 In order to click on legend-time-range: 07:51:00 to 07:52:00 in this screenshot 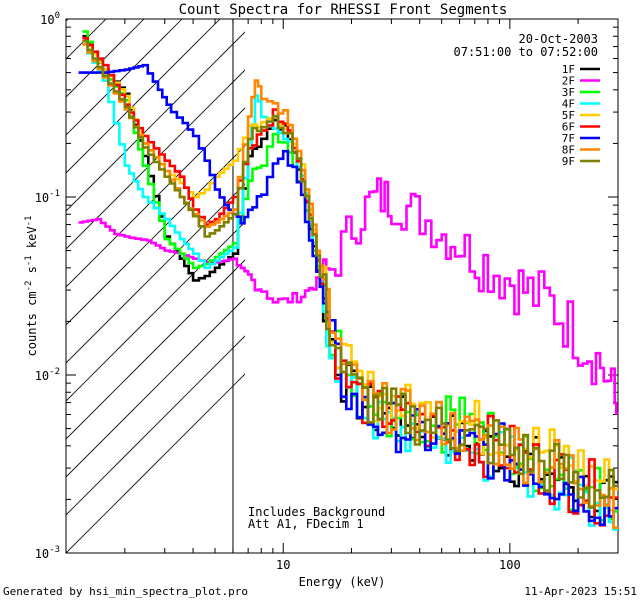, I will do `click(526, 52)`.